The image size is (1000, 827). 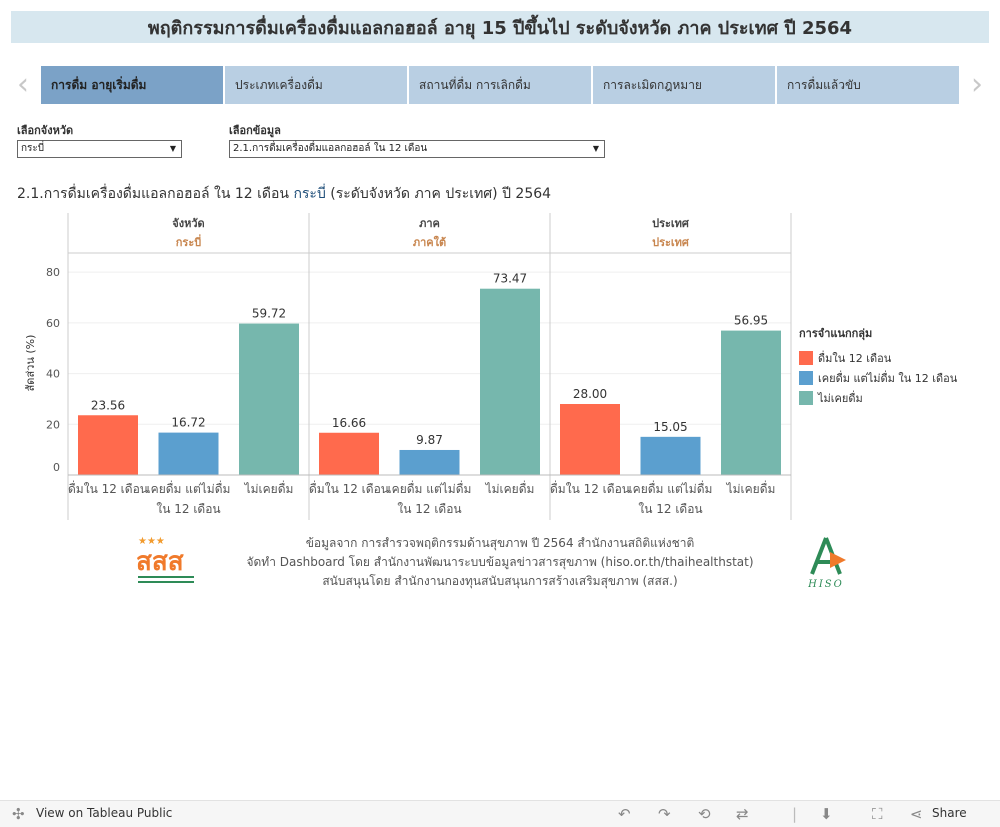 What do you see at coordinates (45, 130) in the screenshot?
I see `province-filter-label: เลือกจังหวัด` at bounding box center [45, 130].